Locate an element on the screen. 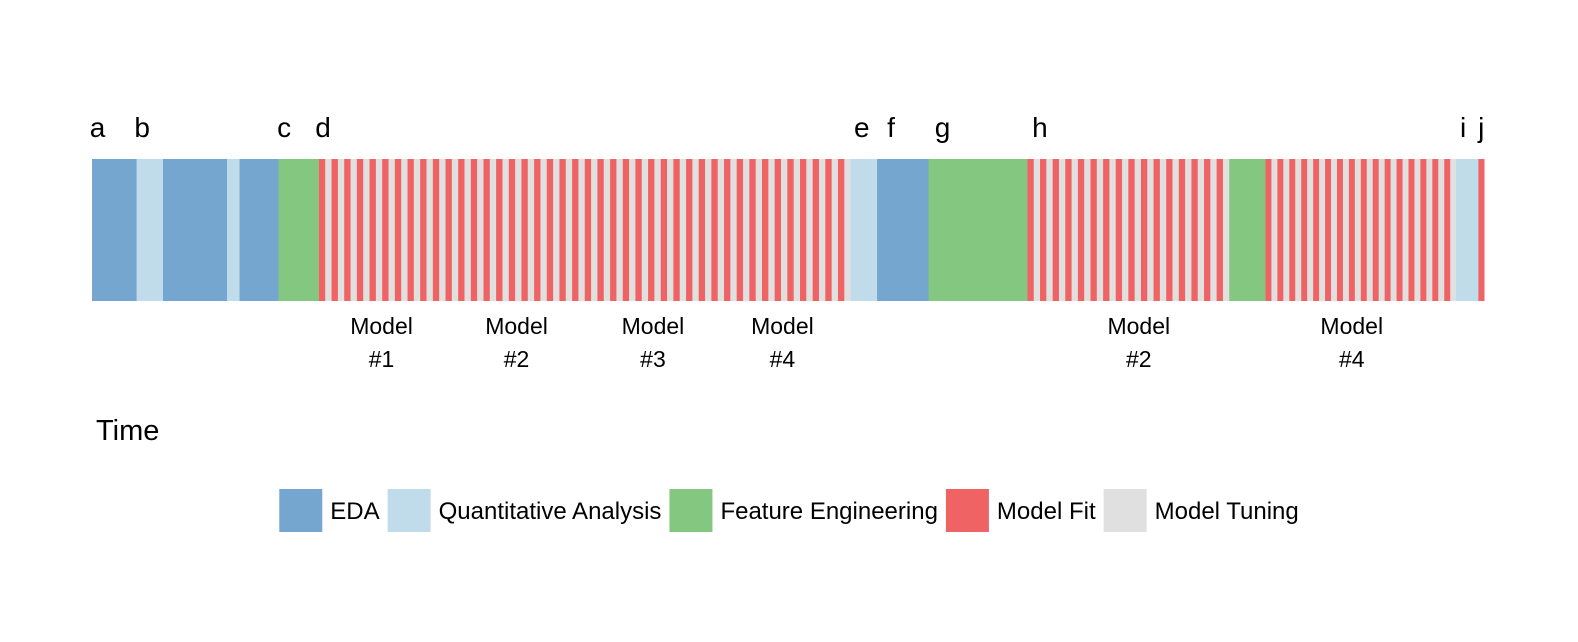 Image resolution: width=1578 pixels, height=642 pixels. legend-item-quantitative-analysis: Quantitative Analysis is located at coordinates (524, 510).